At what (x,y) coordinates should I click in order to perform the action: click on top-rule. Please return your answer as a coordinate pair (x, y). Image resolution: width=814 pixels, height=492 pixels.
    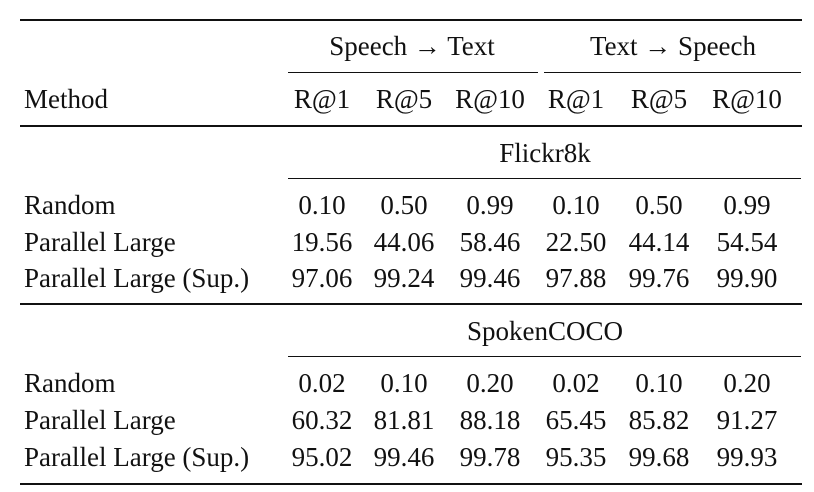
    Looking at the image, I should click on (411, 20).